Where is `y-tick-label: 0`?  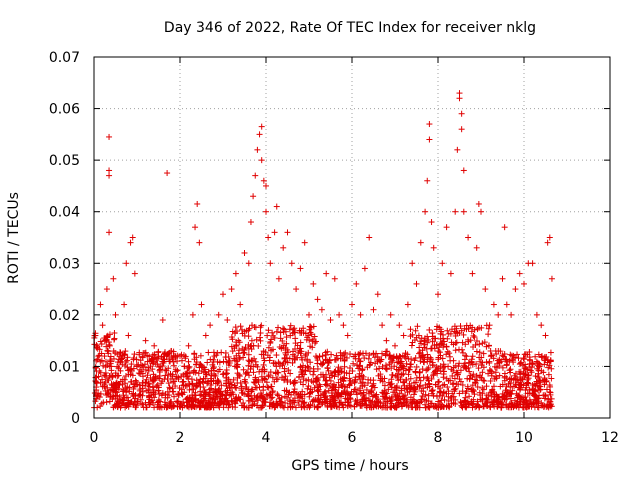 y-tick-label: 0 is located at coordinates (75, 419).